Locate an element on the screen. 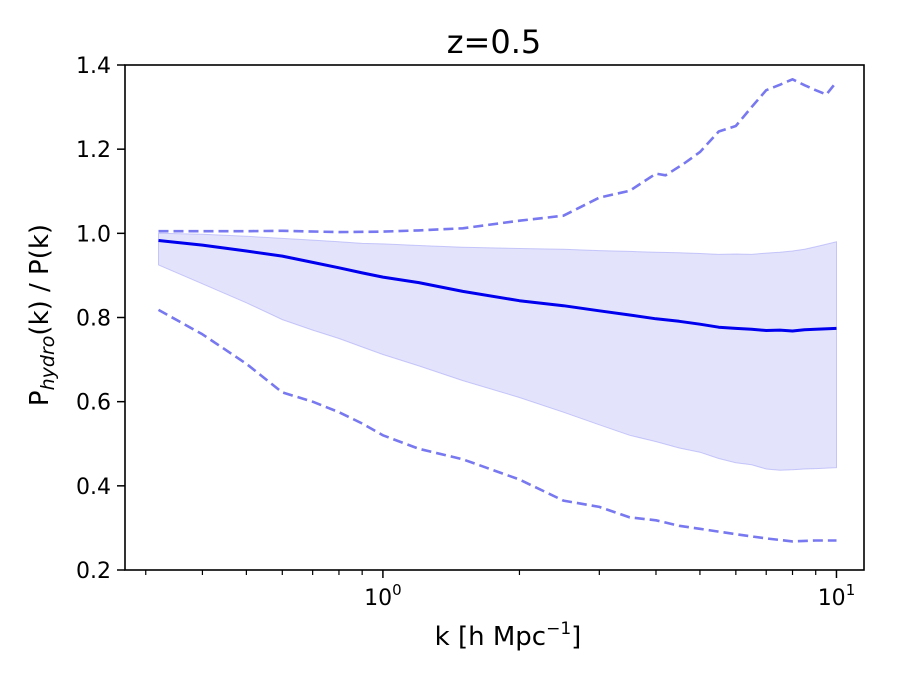  x-axis-label-exponent: −1 is located at coordinates (558, 629).